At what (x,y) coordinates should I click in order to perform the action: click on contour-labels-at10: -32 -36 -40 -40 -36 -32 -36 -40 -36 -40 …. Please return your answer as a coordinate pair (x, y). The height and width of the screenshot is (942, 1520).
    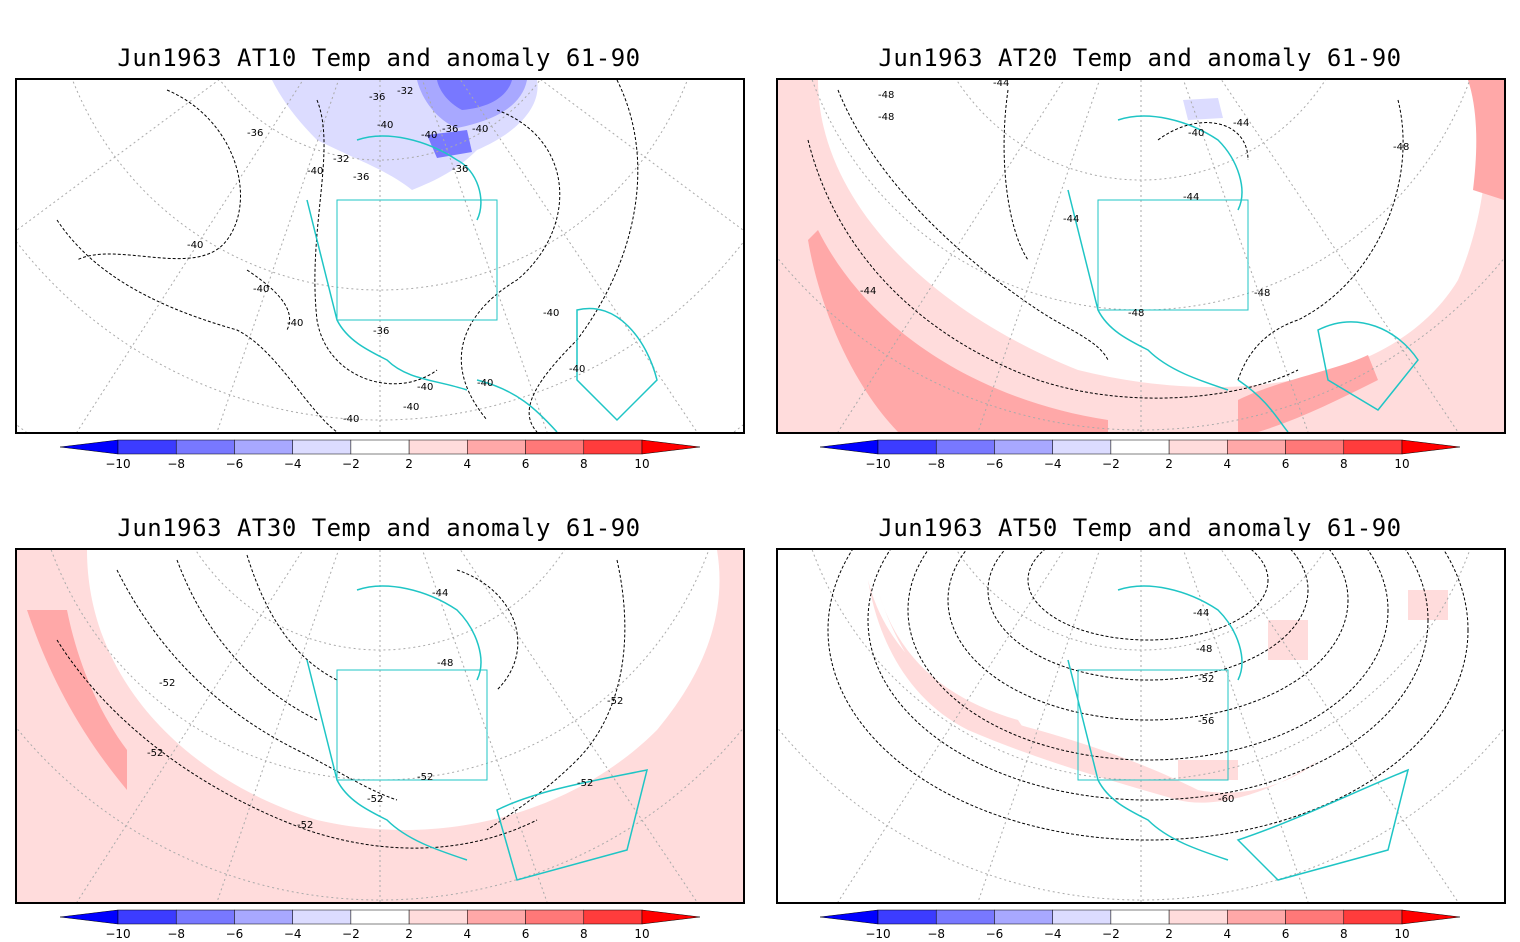
    Looking at the image, I should click on (386, 255).